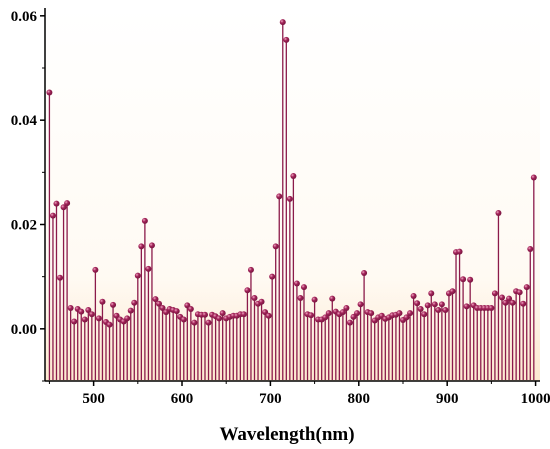  Describe the element at coordinates (24, 330) in the screenshot. I see `y-tick-label: 0.00` at that location.